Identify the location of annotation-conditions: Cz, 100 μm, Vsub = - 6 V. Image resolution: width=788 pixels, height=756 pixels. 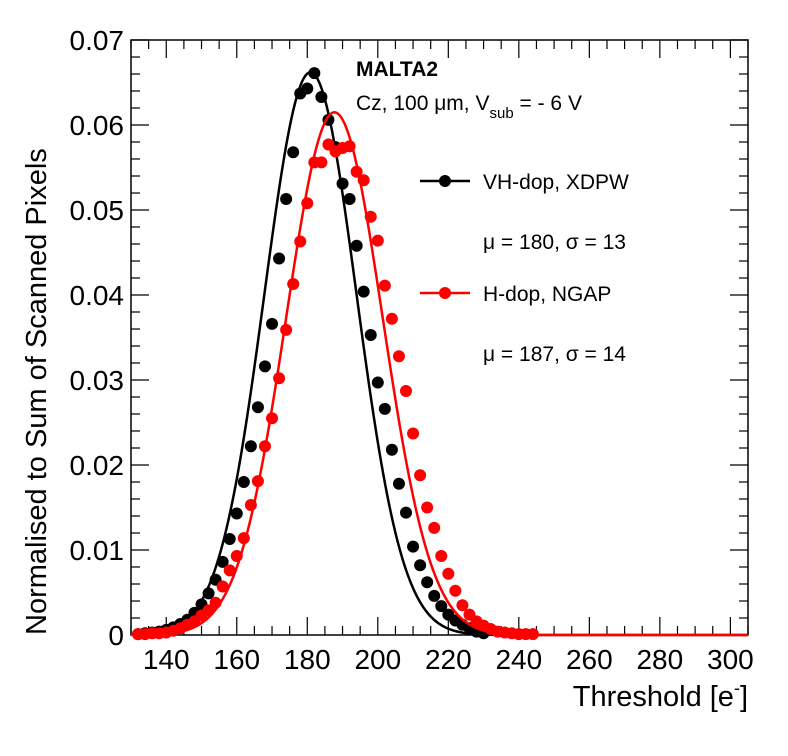
(469, 107).